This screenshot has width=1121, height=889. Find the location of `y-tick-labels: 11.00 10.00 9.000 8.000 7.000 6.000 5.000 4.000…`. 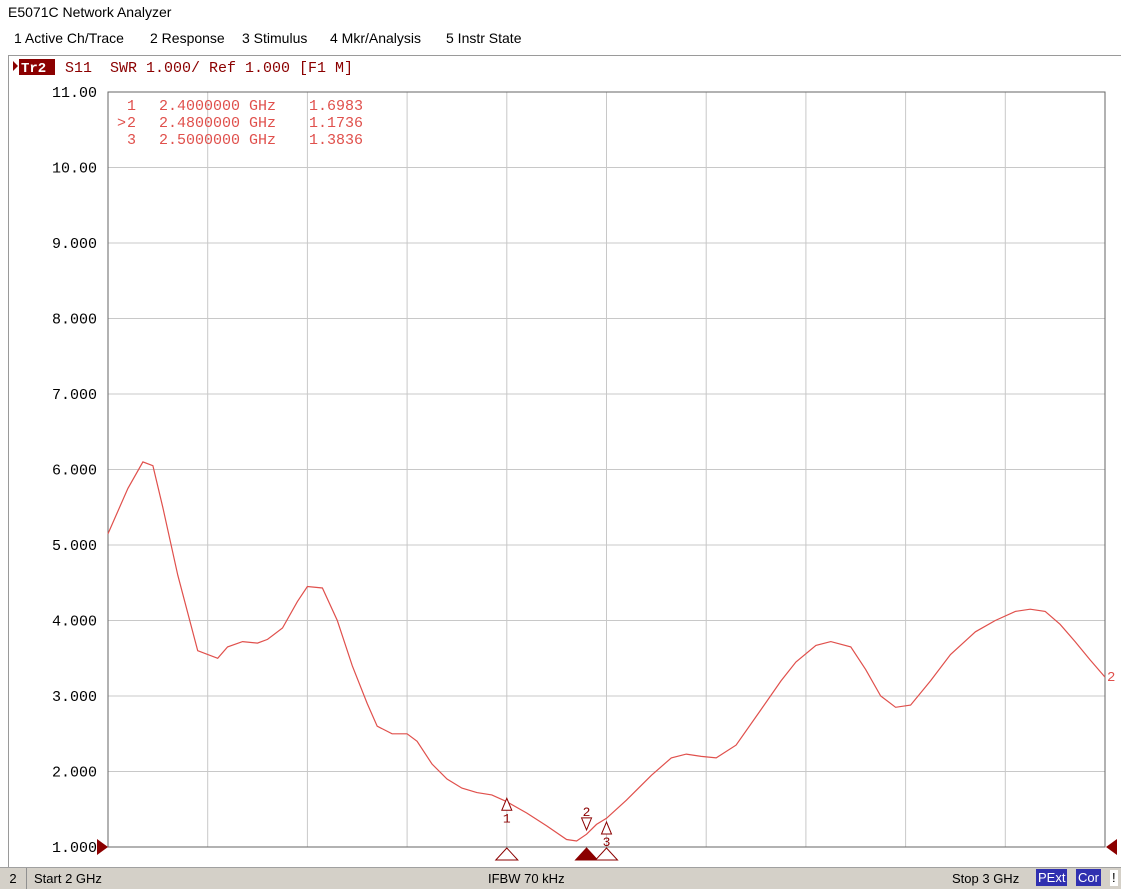

y-tick-labels: 11.00 10.00 9.000 8.000 7.000 6.000 5.000 4.000… is located at coordinates (74, 471).